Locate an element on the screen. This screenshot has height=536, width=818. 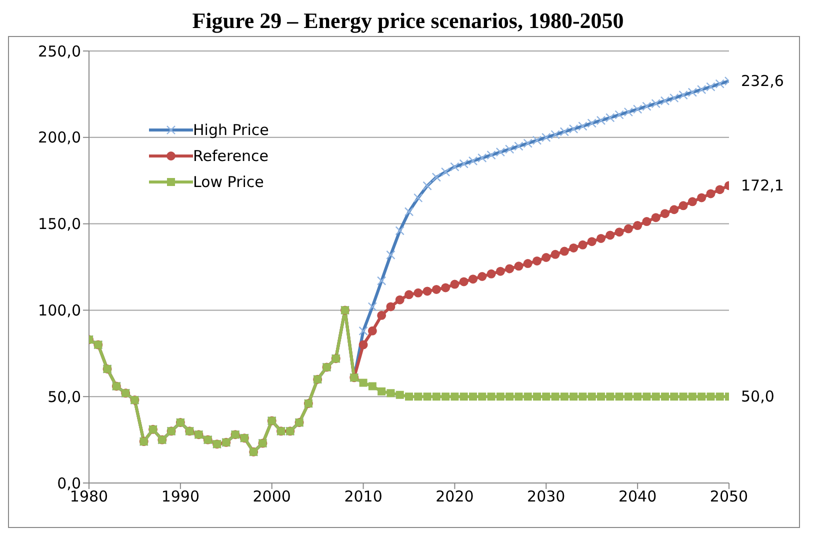
x-tick-label: 2030 is located at coordinates (546, 497).